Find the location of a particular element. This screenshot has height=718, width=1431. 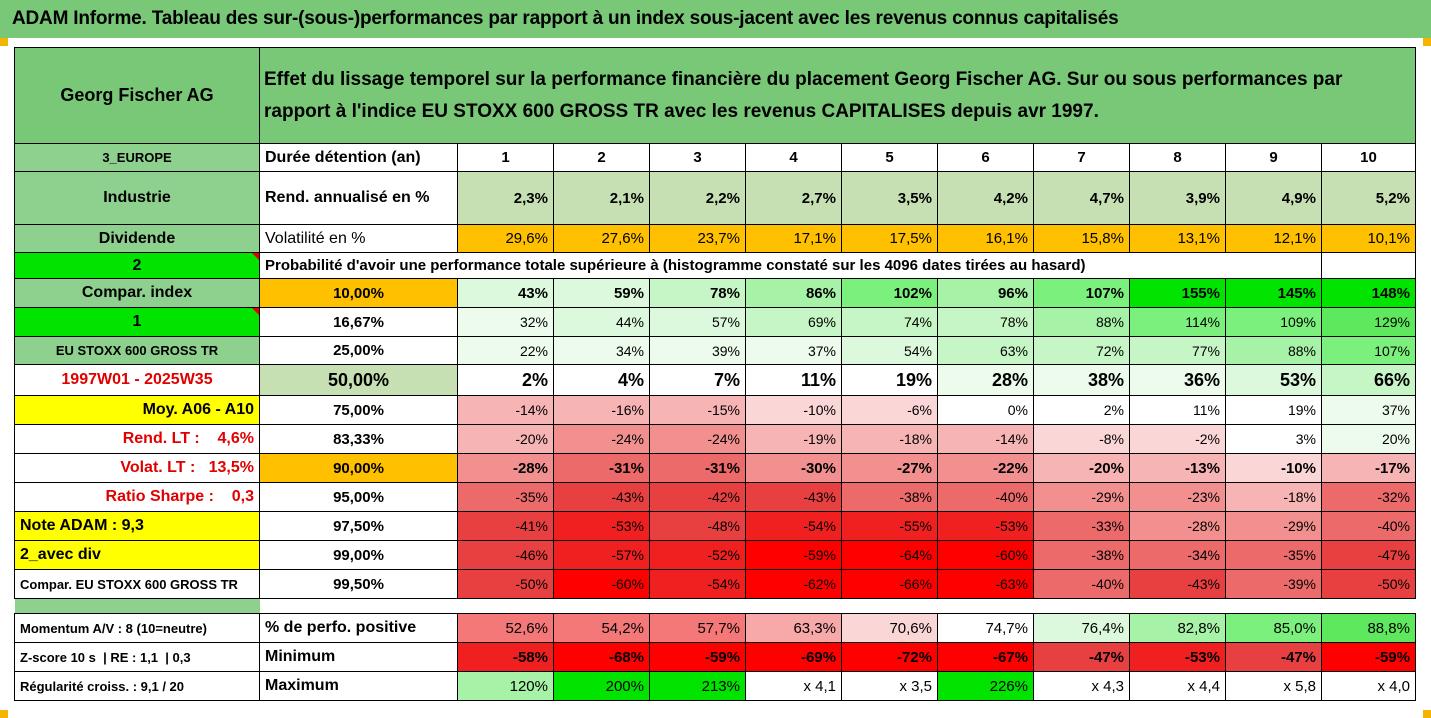

quantile-value-cell: -23% is located at coordinates (1177, 497).